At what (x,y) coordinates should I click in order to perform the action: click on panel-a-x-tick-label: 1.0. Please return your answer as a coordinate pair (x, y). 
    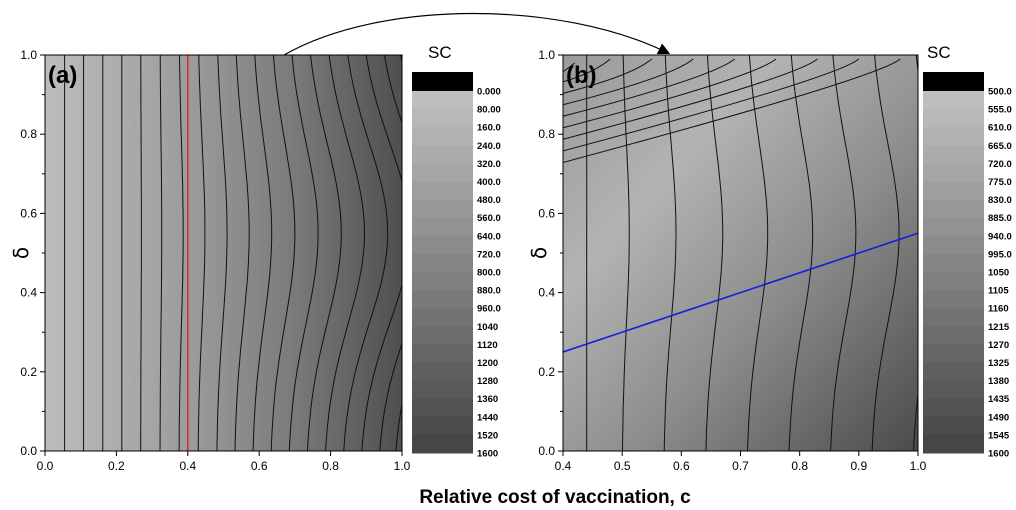
    Looking at the image, I should click on (402, 466).